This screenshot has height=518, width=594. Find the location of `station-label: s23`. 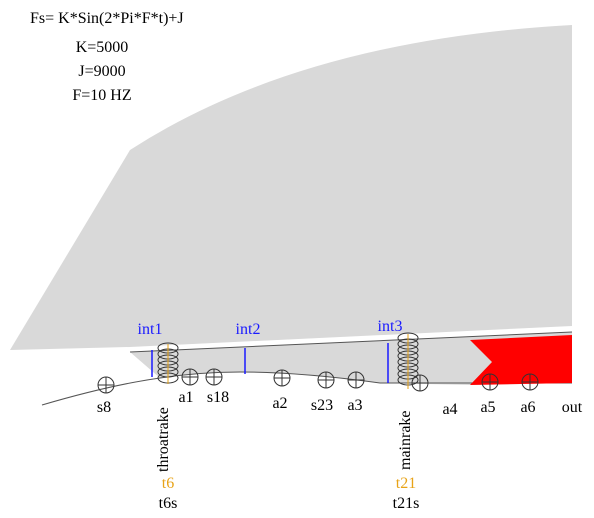

station-label: s23 is located at coordinates (322, 405).